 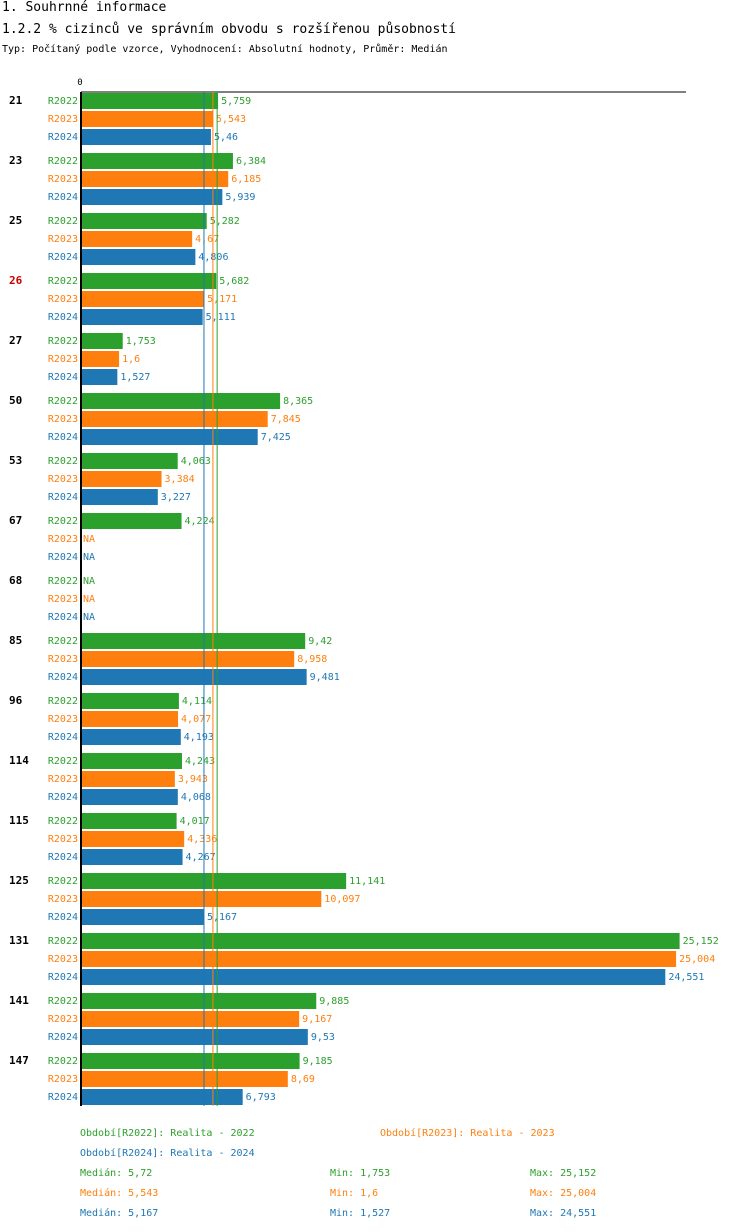 What do you see at coordinates (63, 179) in the screenshot?
I see `series-label-r2023-23: R2023` at bounding box center [63, 179].